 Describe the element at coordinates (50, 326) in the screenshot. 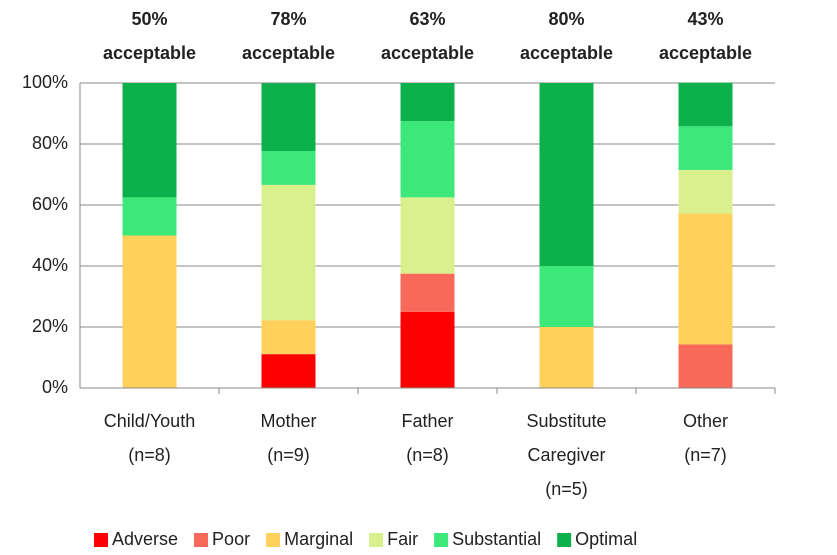

I see `y-tick-label: 20%` at that location.